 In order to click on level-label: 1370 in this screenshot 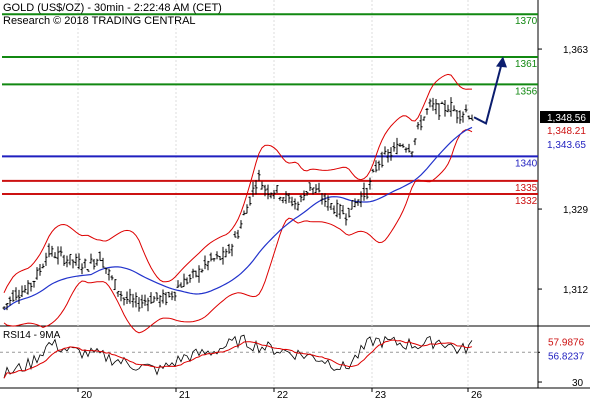, I will do `click(526, 21)`.